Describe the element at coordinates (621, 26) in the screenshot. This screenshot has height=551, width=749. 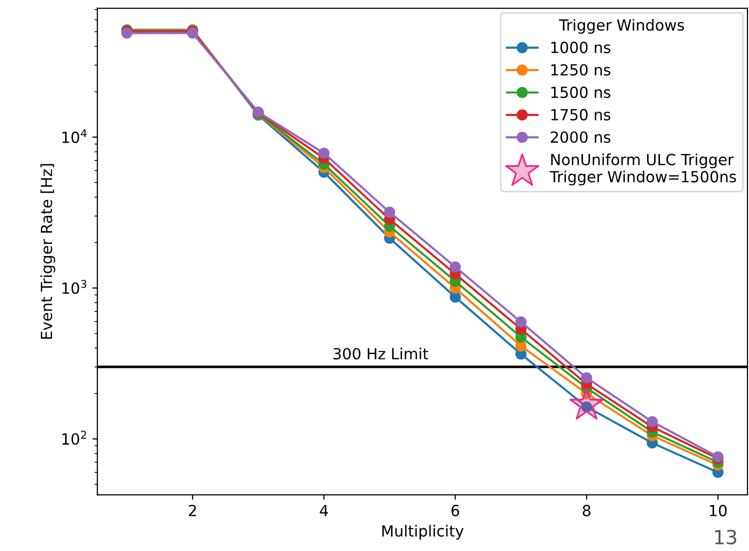
I see `legend-title: Trigger Windows` at that location.